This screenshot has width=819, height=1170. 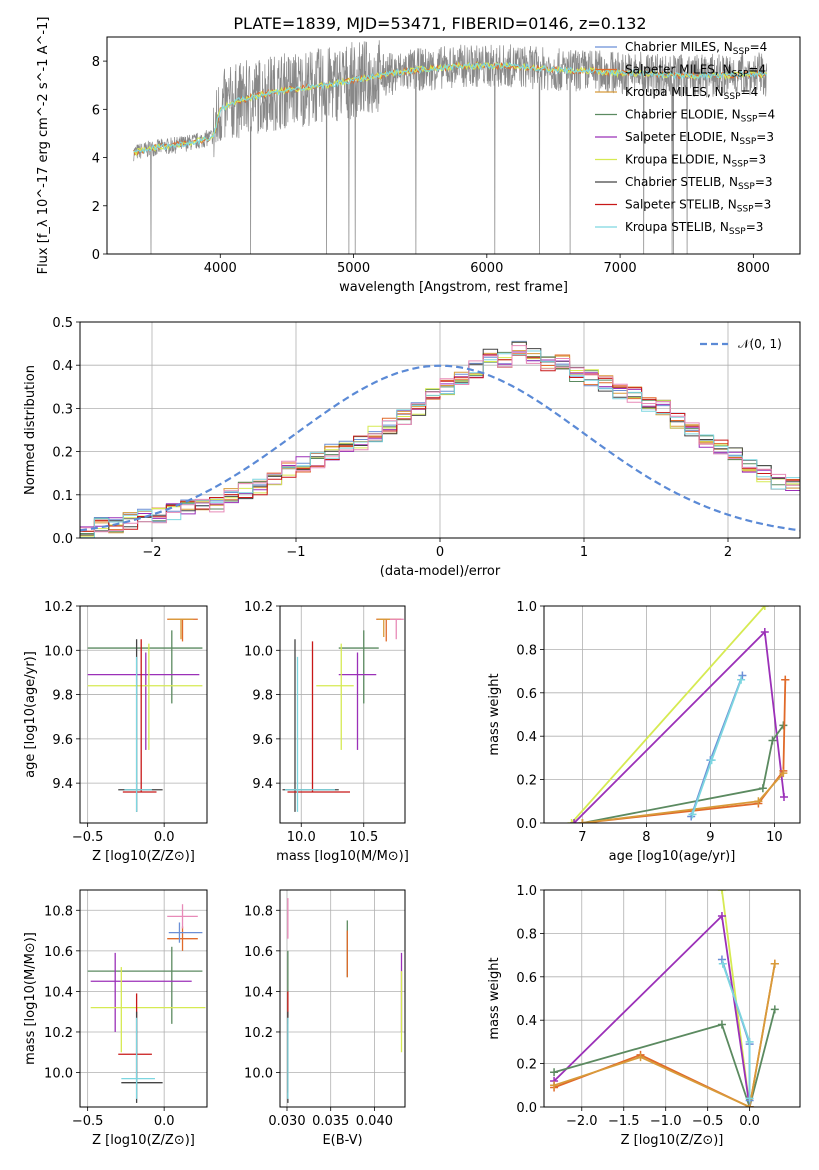 What do you see at coordinates (88, 1121) in the screenshot?
I see `mass_vs_Z-xtick-label: −0.5` at bounding box center [88, 1121].